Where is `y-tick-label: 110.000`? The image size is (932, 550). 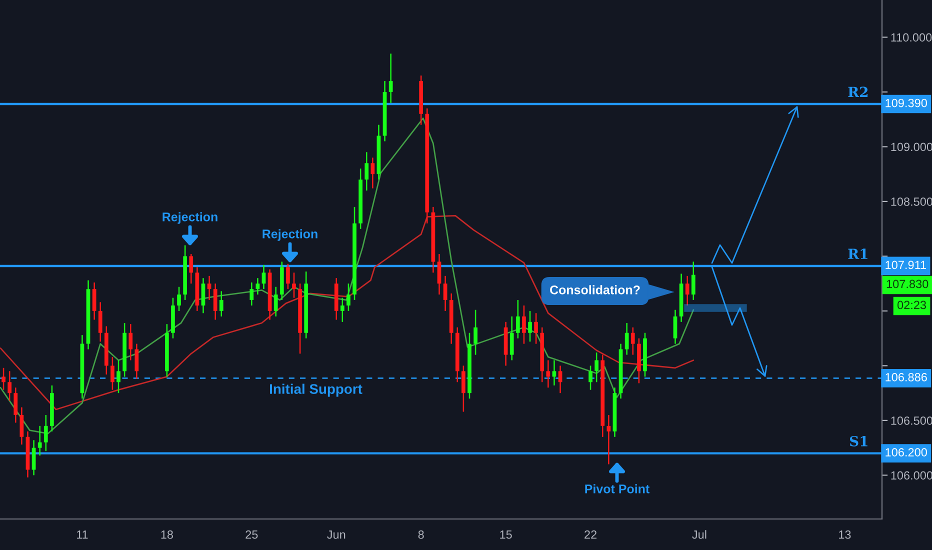
y-tick-label: 110.000 is located at coordinates (911, 37).